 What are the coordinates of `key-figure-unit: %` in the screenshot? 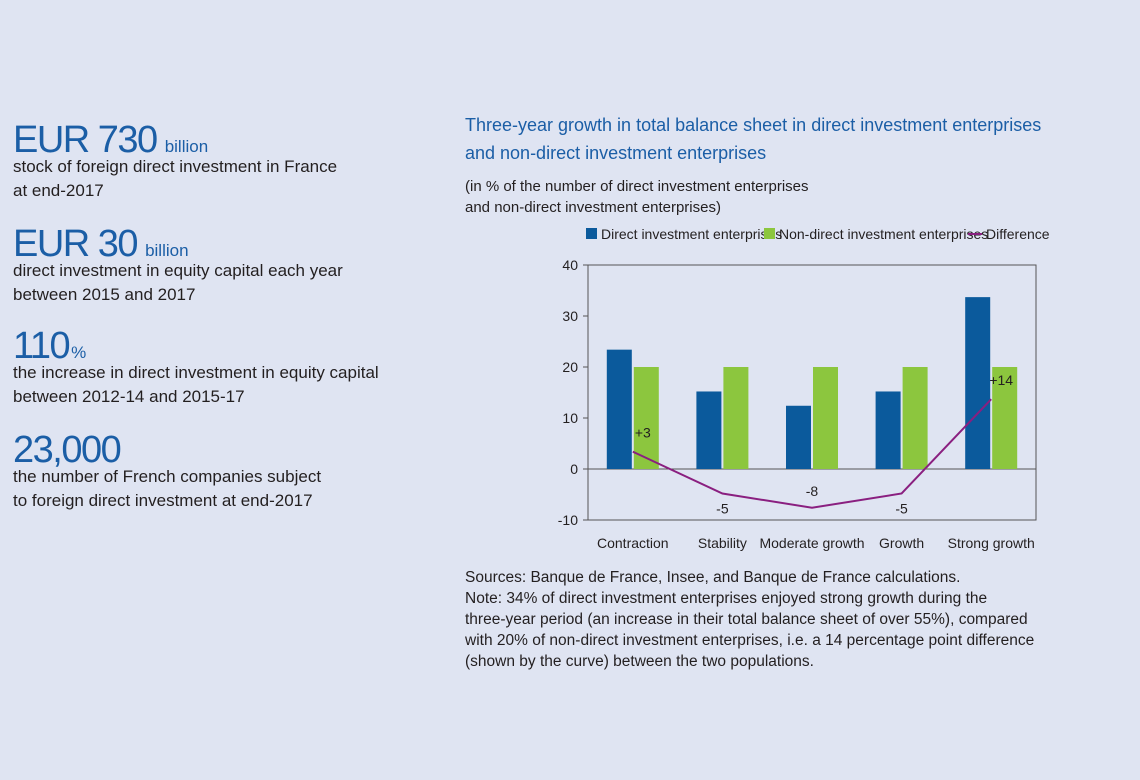 It's located at (78, 352).